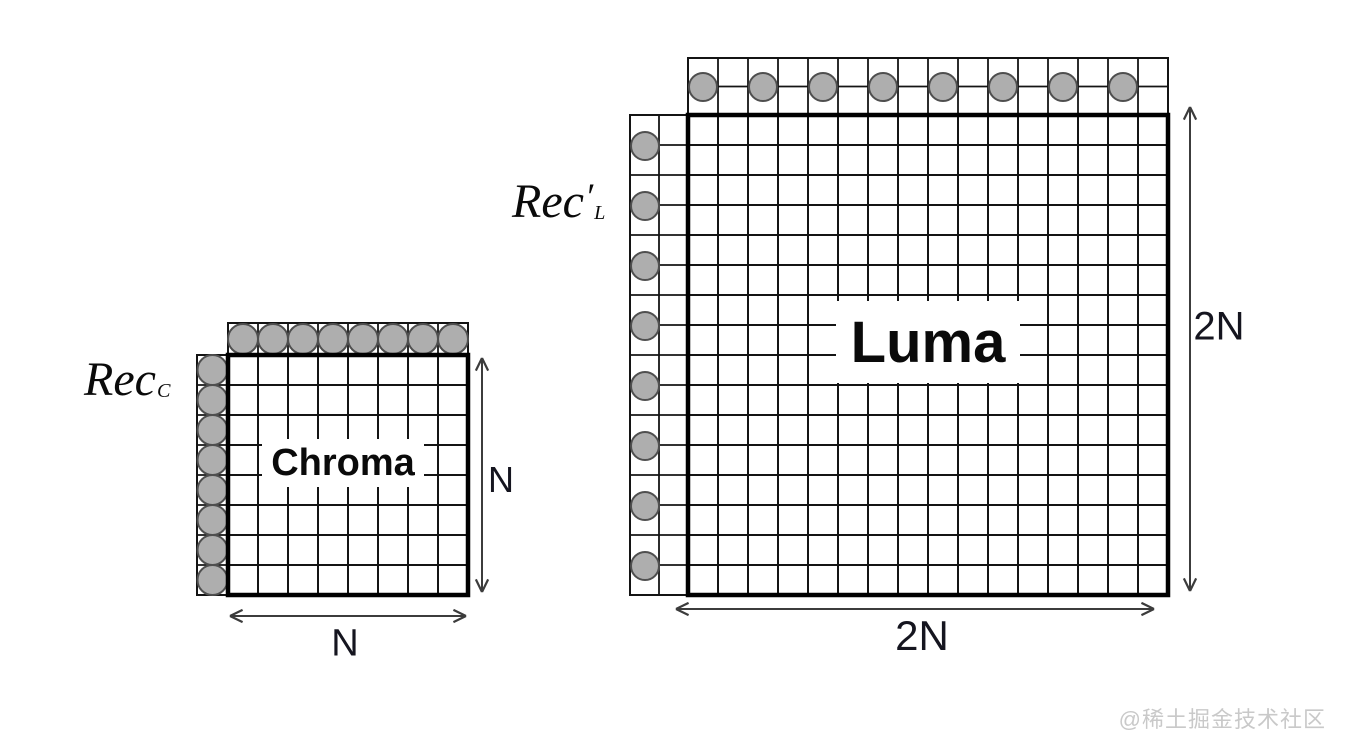 This screenshot has height=752, width=1346. What do you see at coordinates (345, 643) in the screenshot?
I see `chroma-width-dimension-label: N` at bounding box center [345, 643].